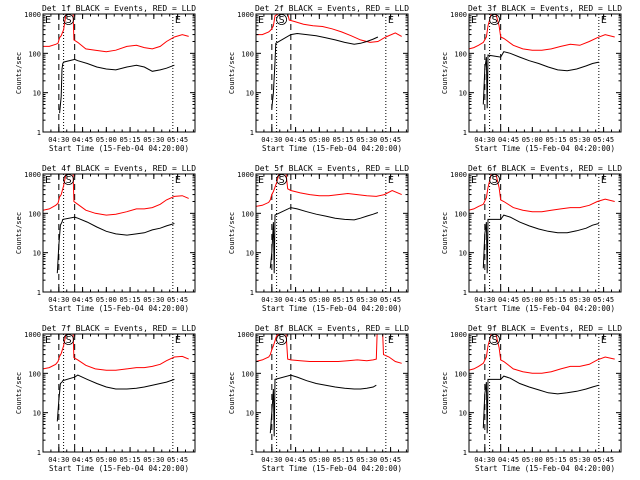 This screenshot has height=480, width=640. Describe the element at coordinates (545, 328) in the screenshot. I see `chart-title: Det 9f BLACK = Events, RED = LLD` at that location.